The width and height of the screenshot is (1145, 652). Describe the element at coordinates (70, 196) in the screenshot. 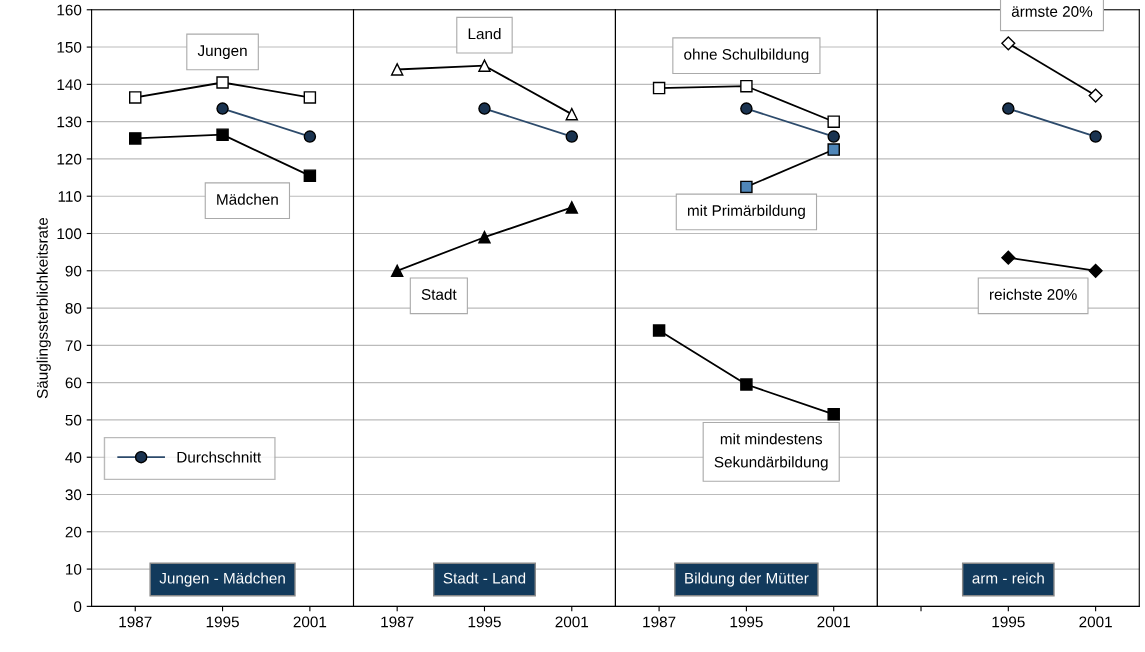

I see `y-tick-label: 110` at that location.